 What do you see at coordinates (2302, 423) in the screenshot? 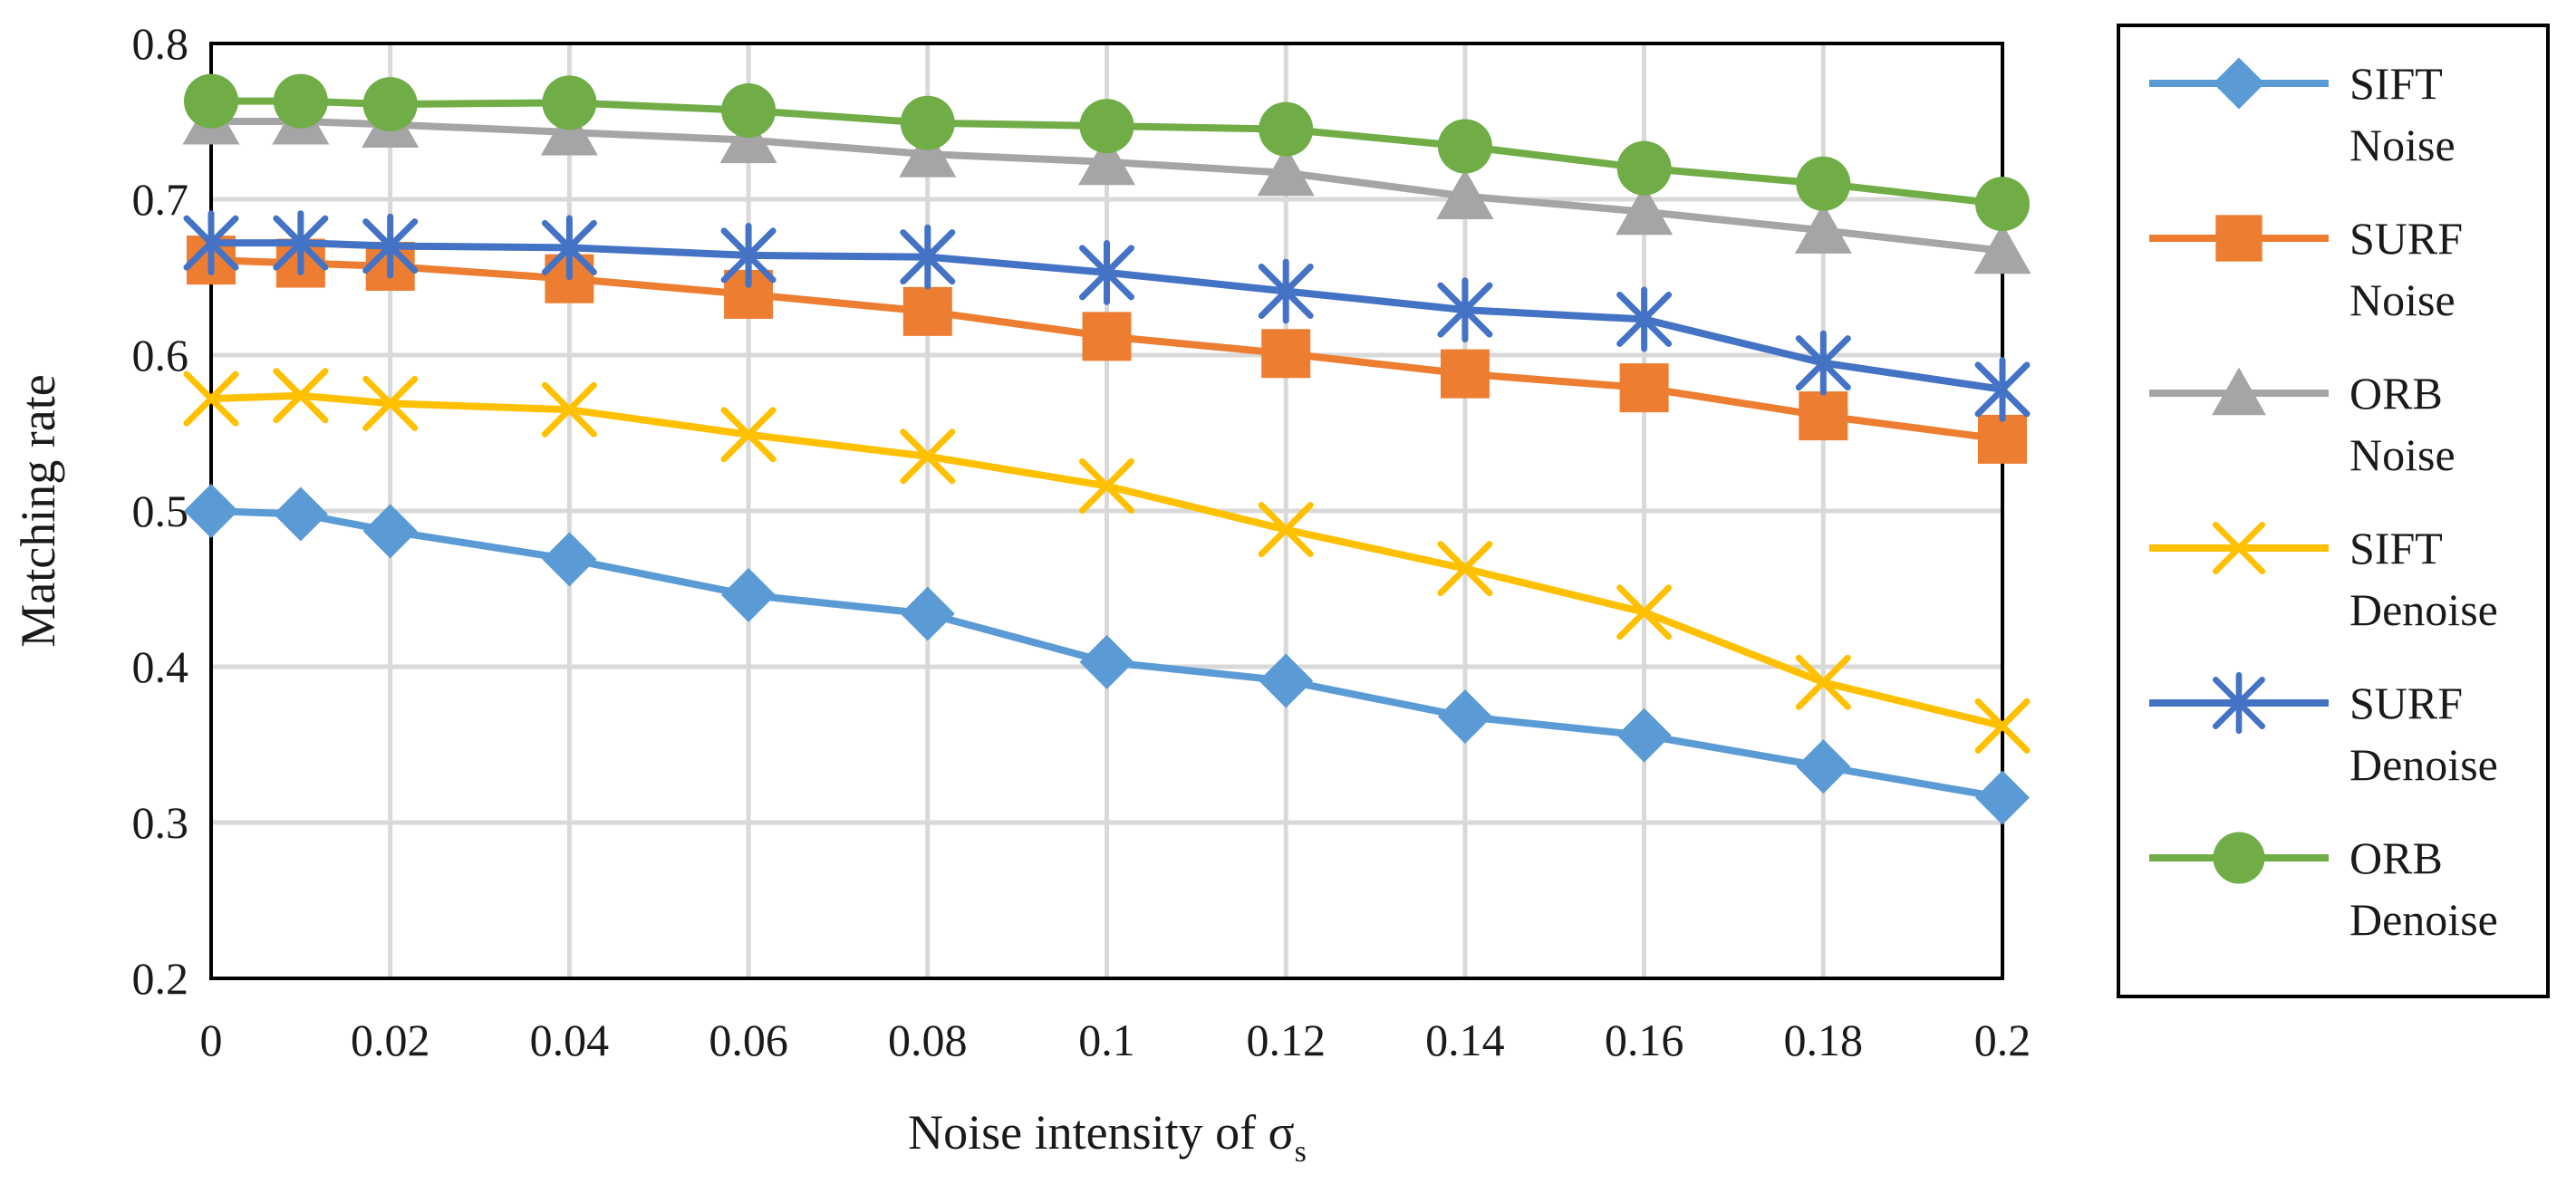
I see `legend-item: ORB Noise` at bounding box center [2302, 423].